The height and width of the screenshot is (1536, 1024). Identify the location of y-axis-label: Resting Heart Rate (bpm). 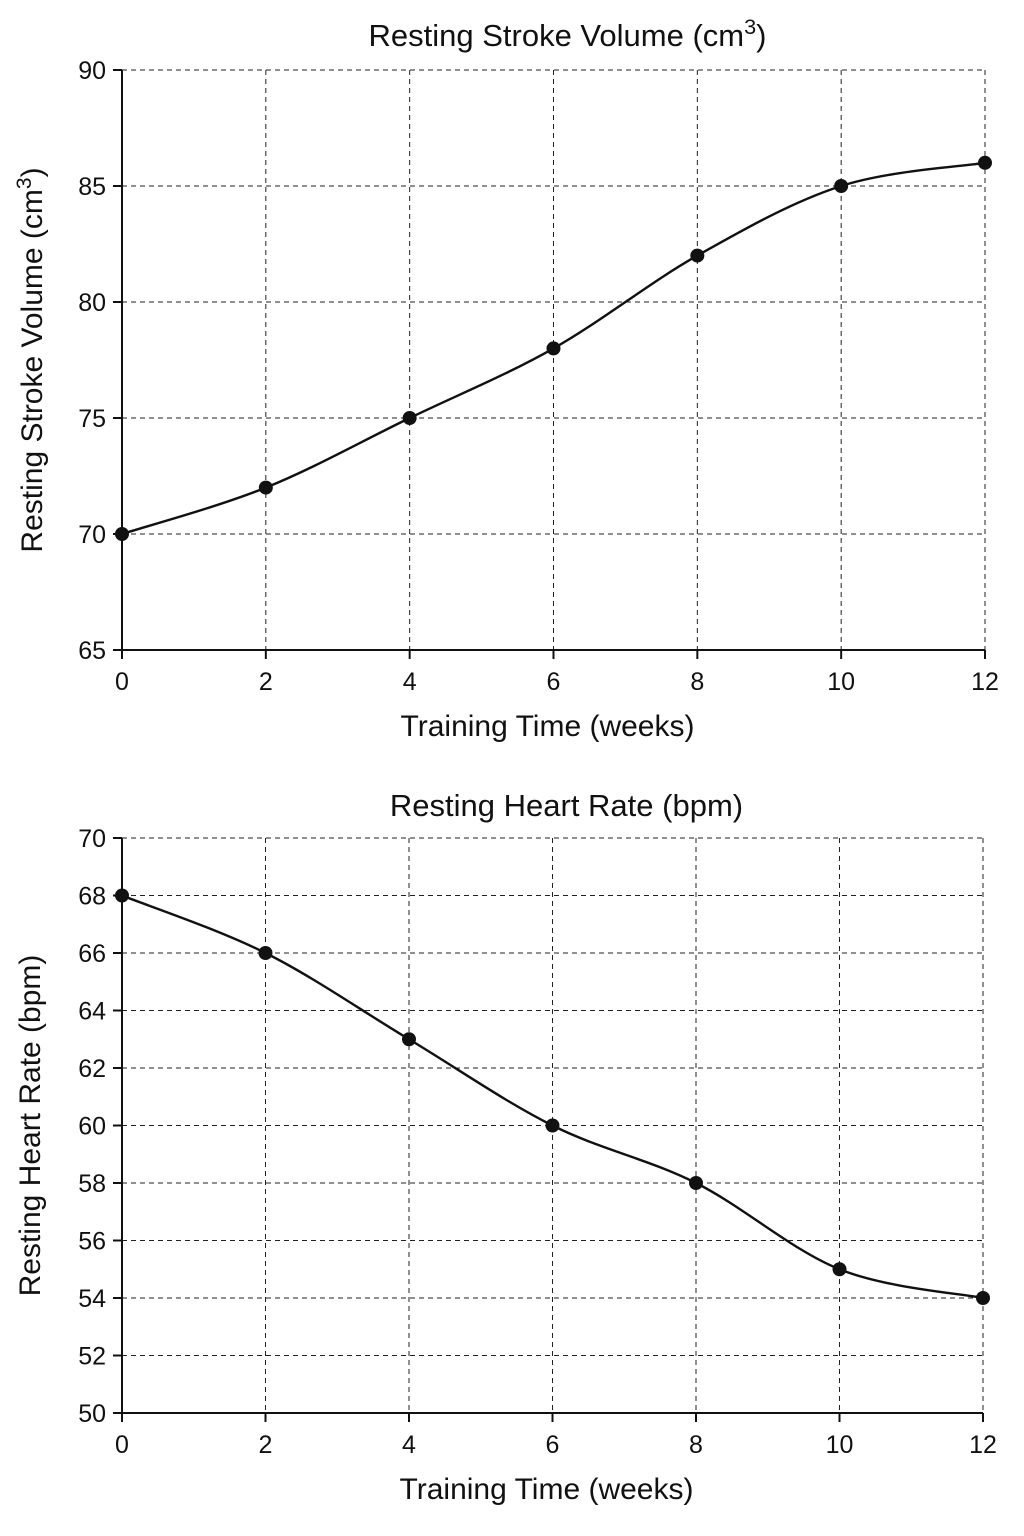
(30, 1126).